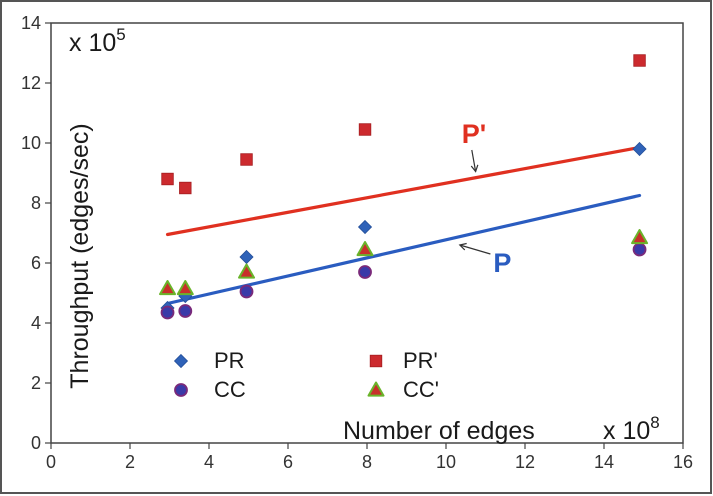  What do you see at coordinates (525, 462) in the screenshot?
I see `x-tick-label: 12` at bounding box center [525, 462].